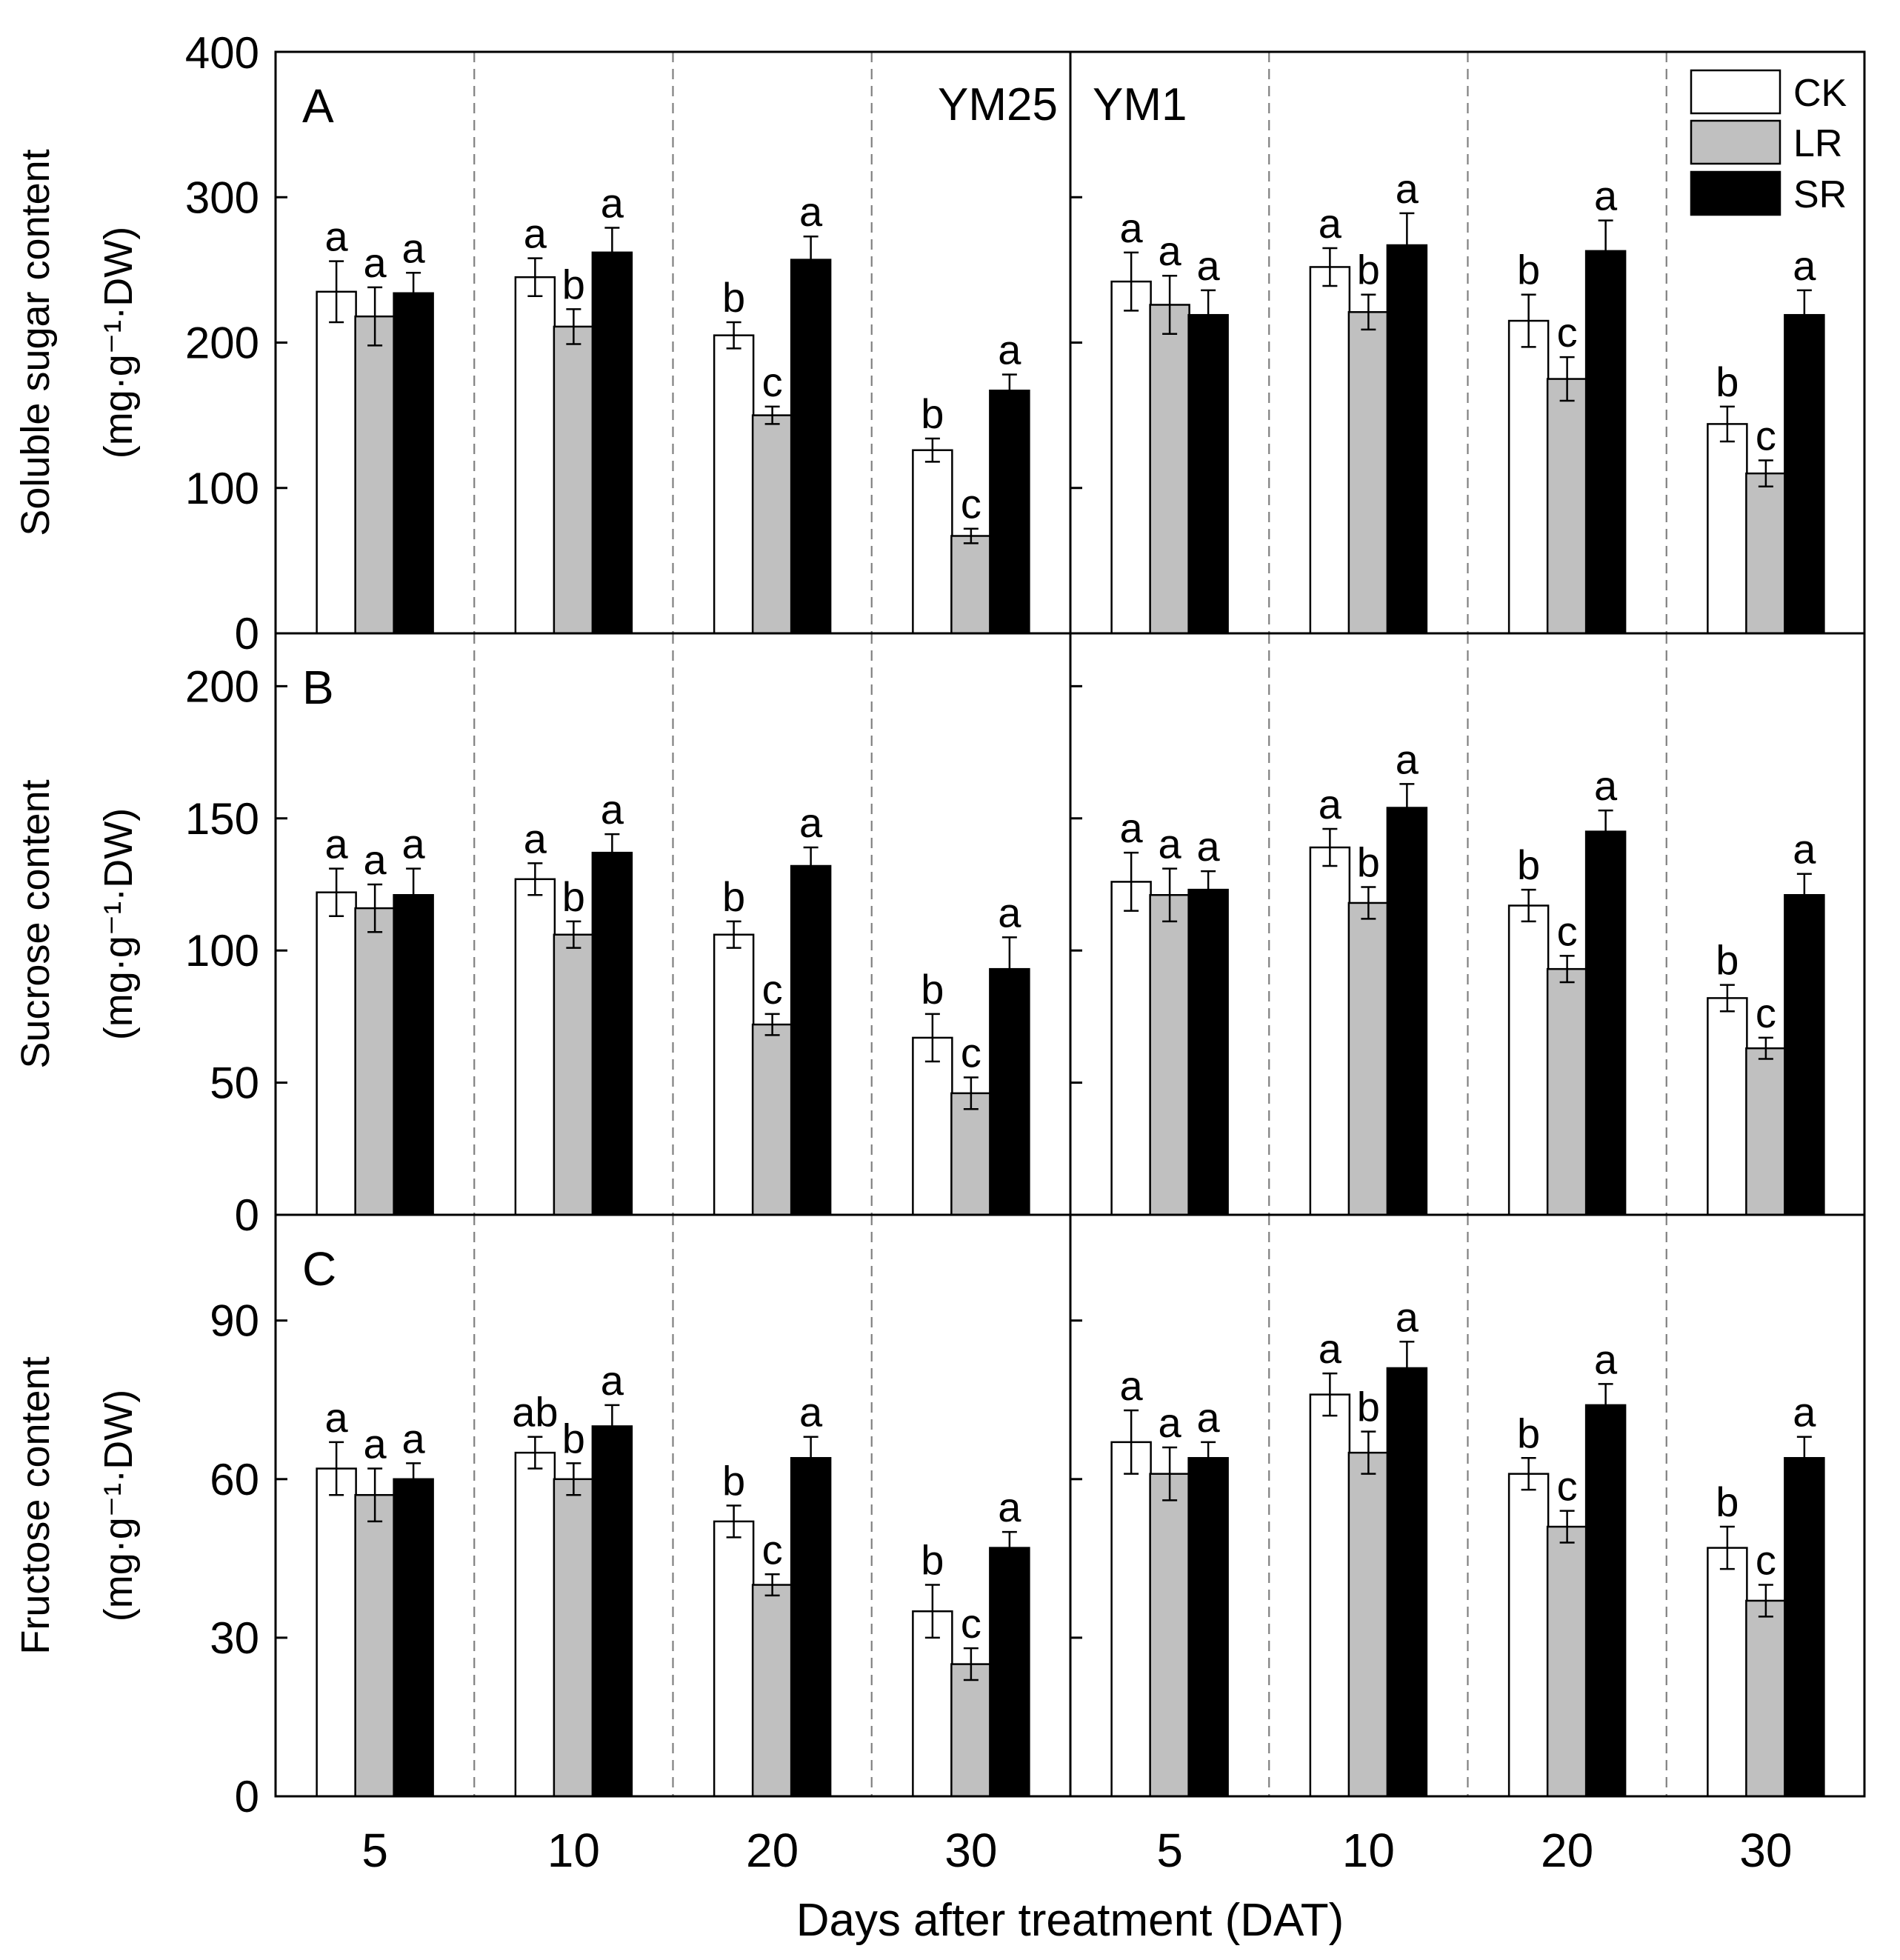  What do you see at coordinates (1070, 1920) in the screenshot?
I see `x-axis-label: Days after treatment (DAT)` at bounding box center [1070, 1920].